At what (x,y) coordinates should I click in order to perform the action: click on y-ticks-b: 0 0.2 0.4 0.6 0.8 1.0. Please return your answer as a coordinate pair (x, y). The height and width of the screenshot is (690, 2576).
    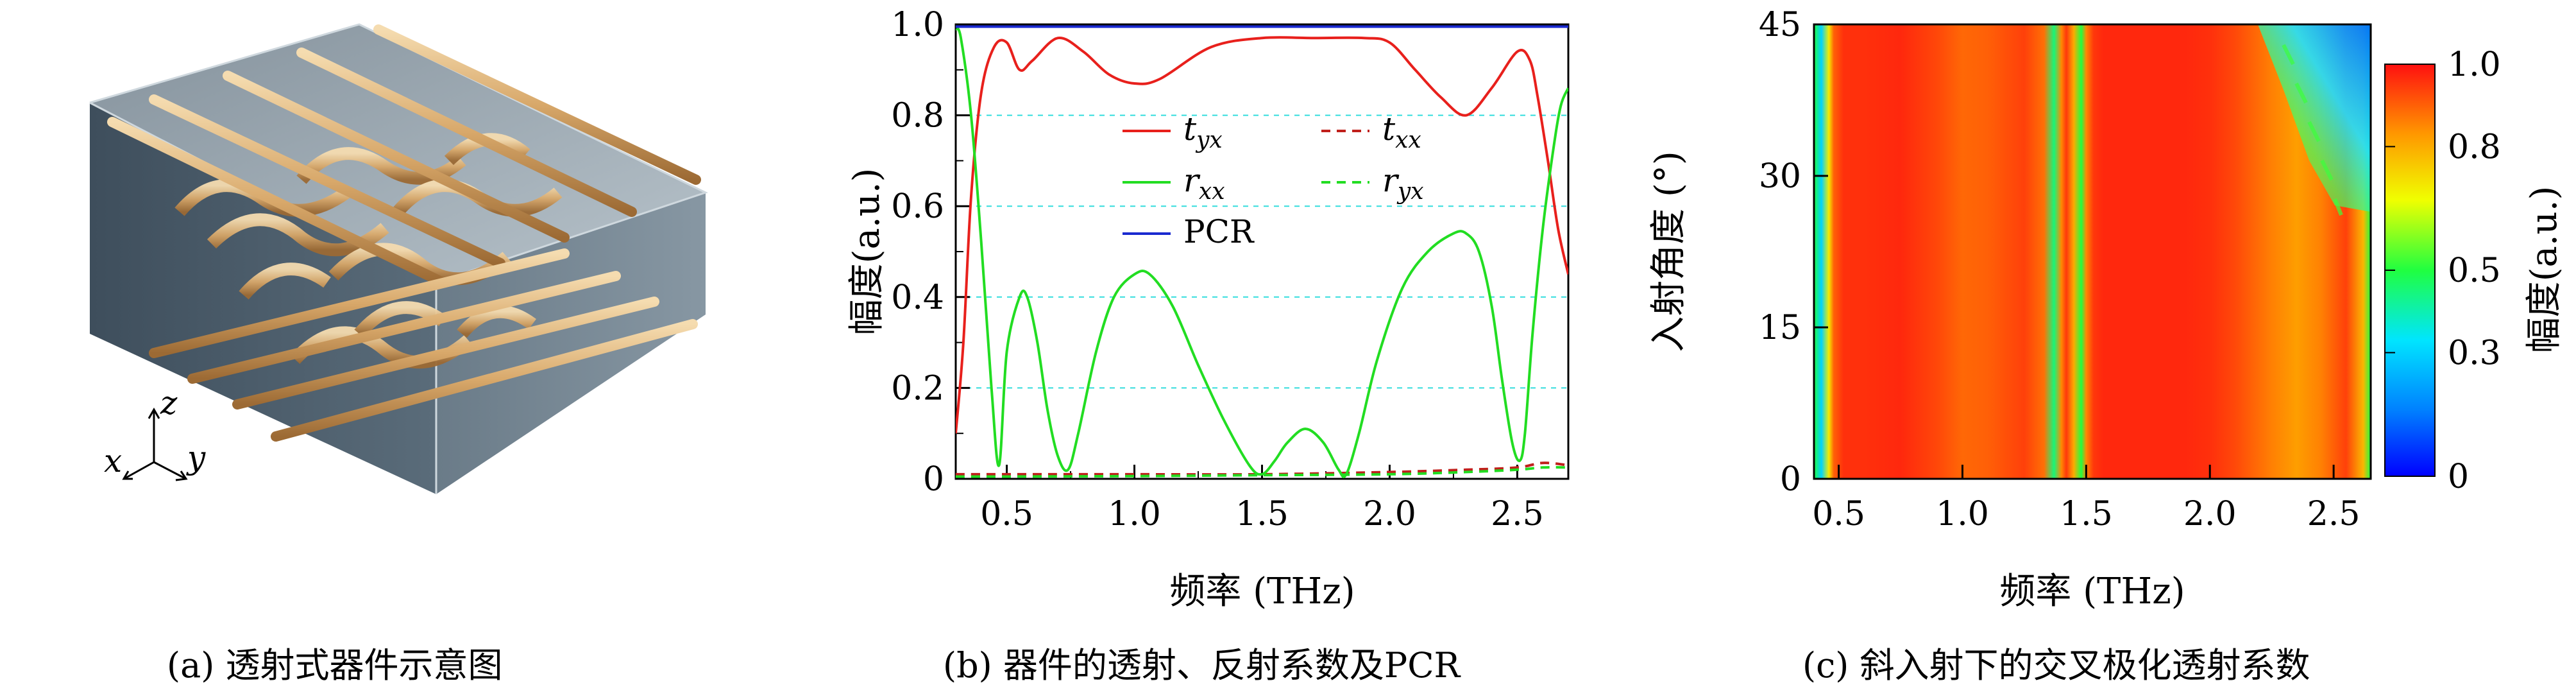
    Looking at the image, I should click on (930, 252).